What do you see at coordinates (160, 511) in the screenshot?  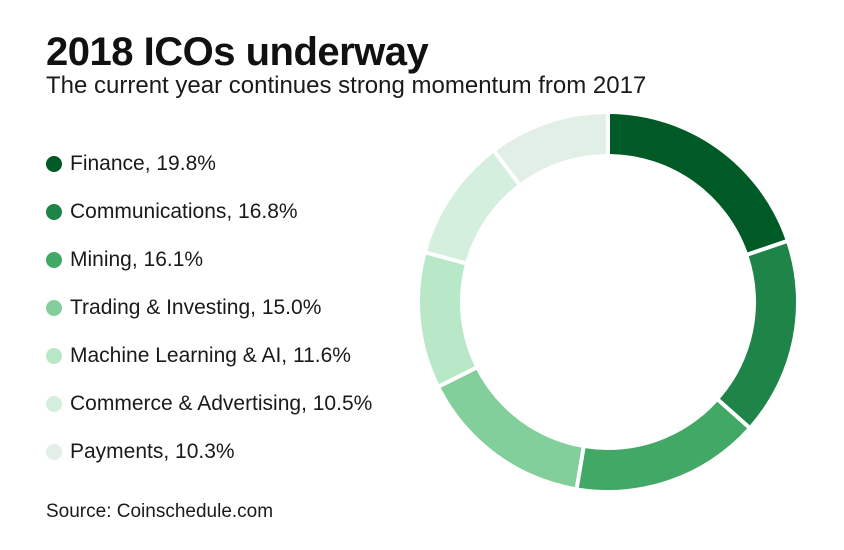 I see `source-note: Source: Coinschedule.com` at bounding box center [160, 511].